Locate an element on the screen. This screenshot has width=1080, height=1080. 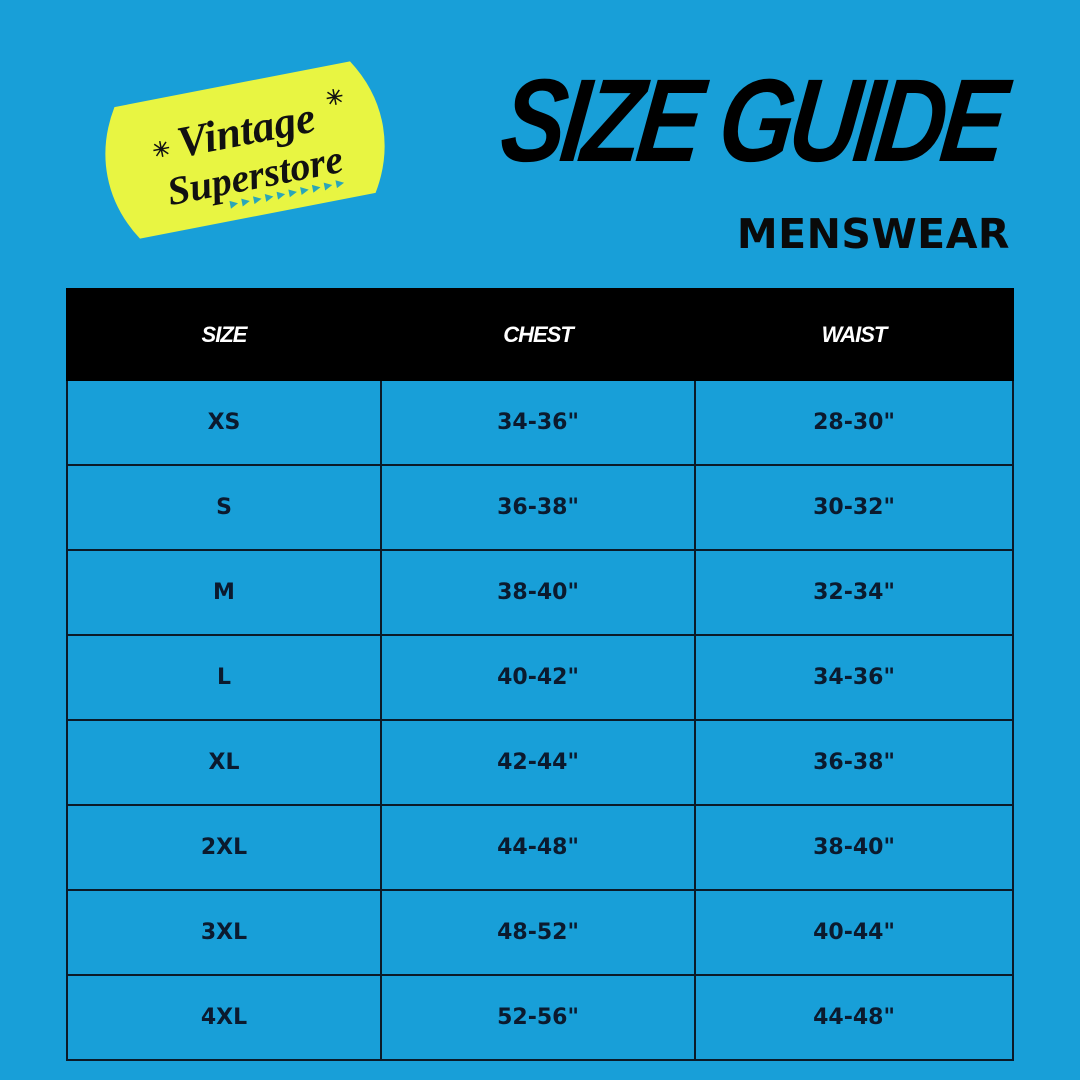
cell-chest: 36-38" is located at coordinates (538, 507).